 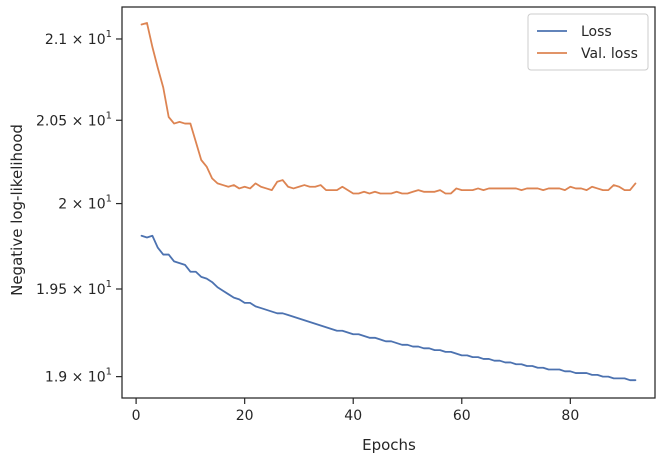 I want to click on legend-label-loss: Loss, so click(x=596, y=32).